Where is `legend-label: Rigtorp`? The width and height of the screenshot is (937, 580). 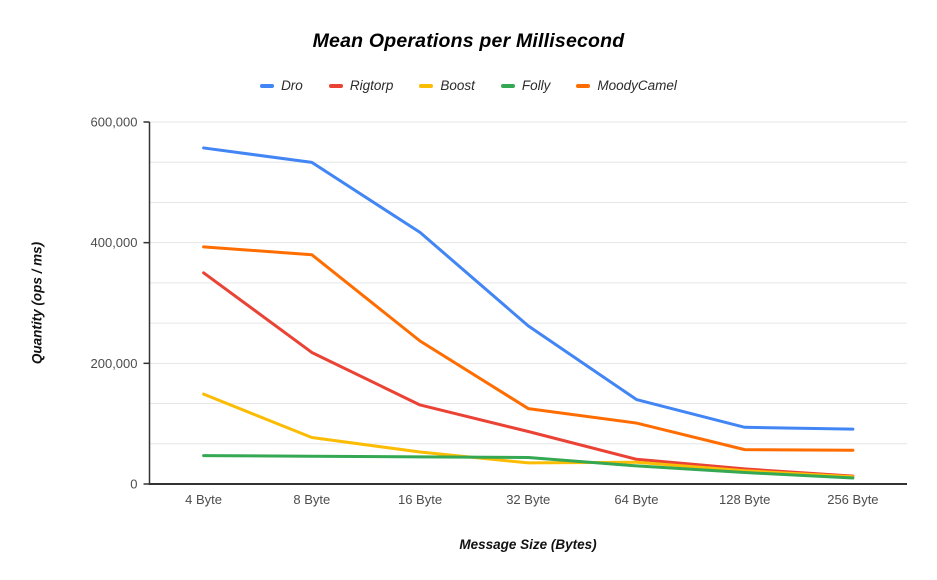
legend-label: Rigtorp is located at coordinates (371, 85).